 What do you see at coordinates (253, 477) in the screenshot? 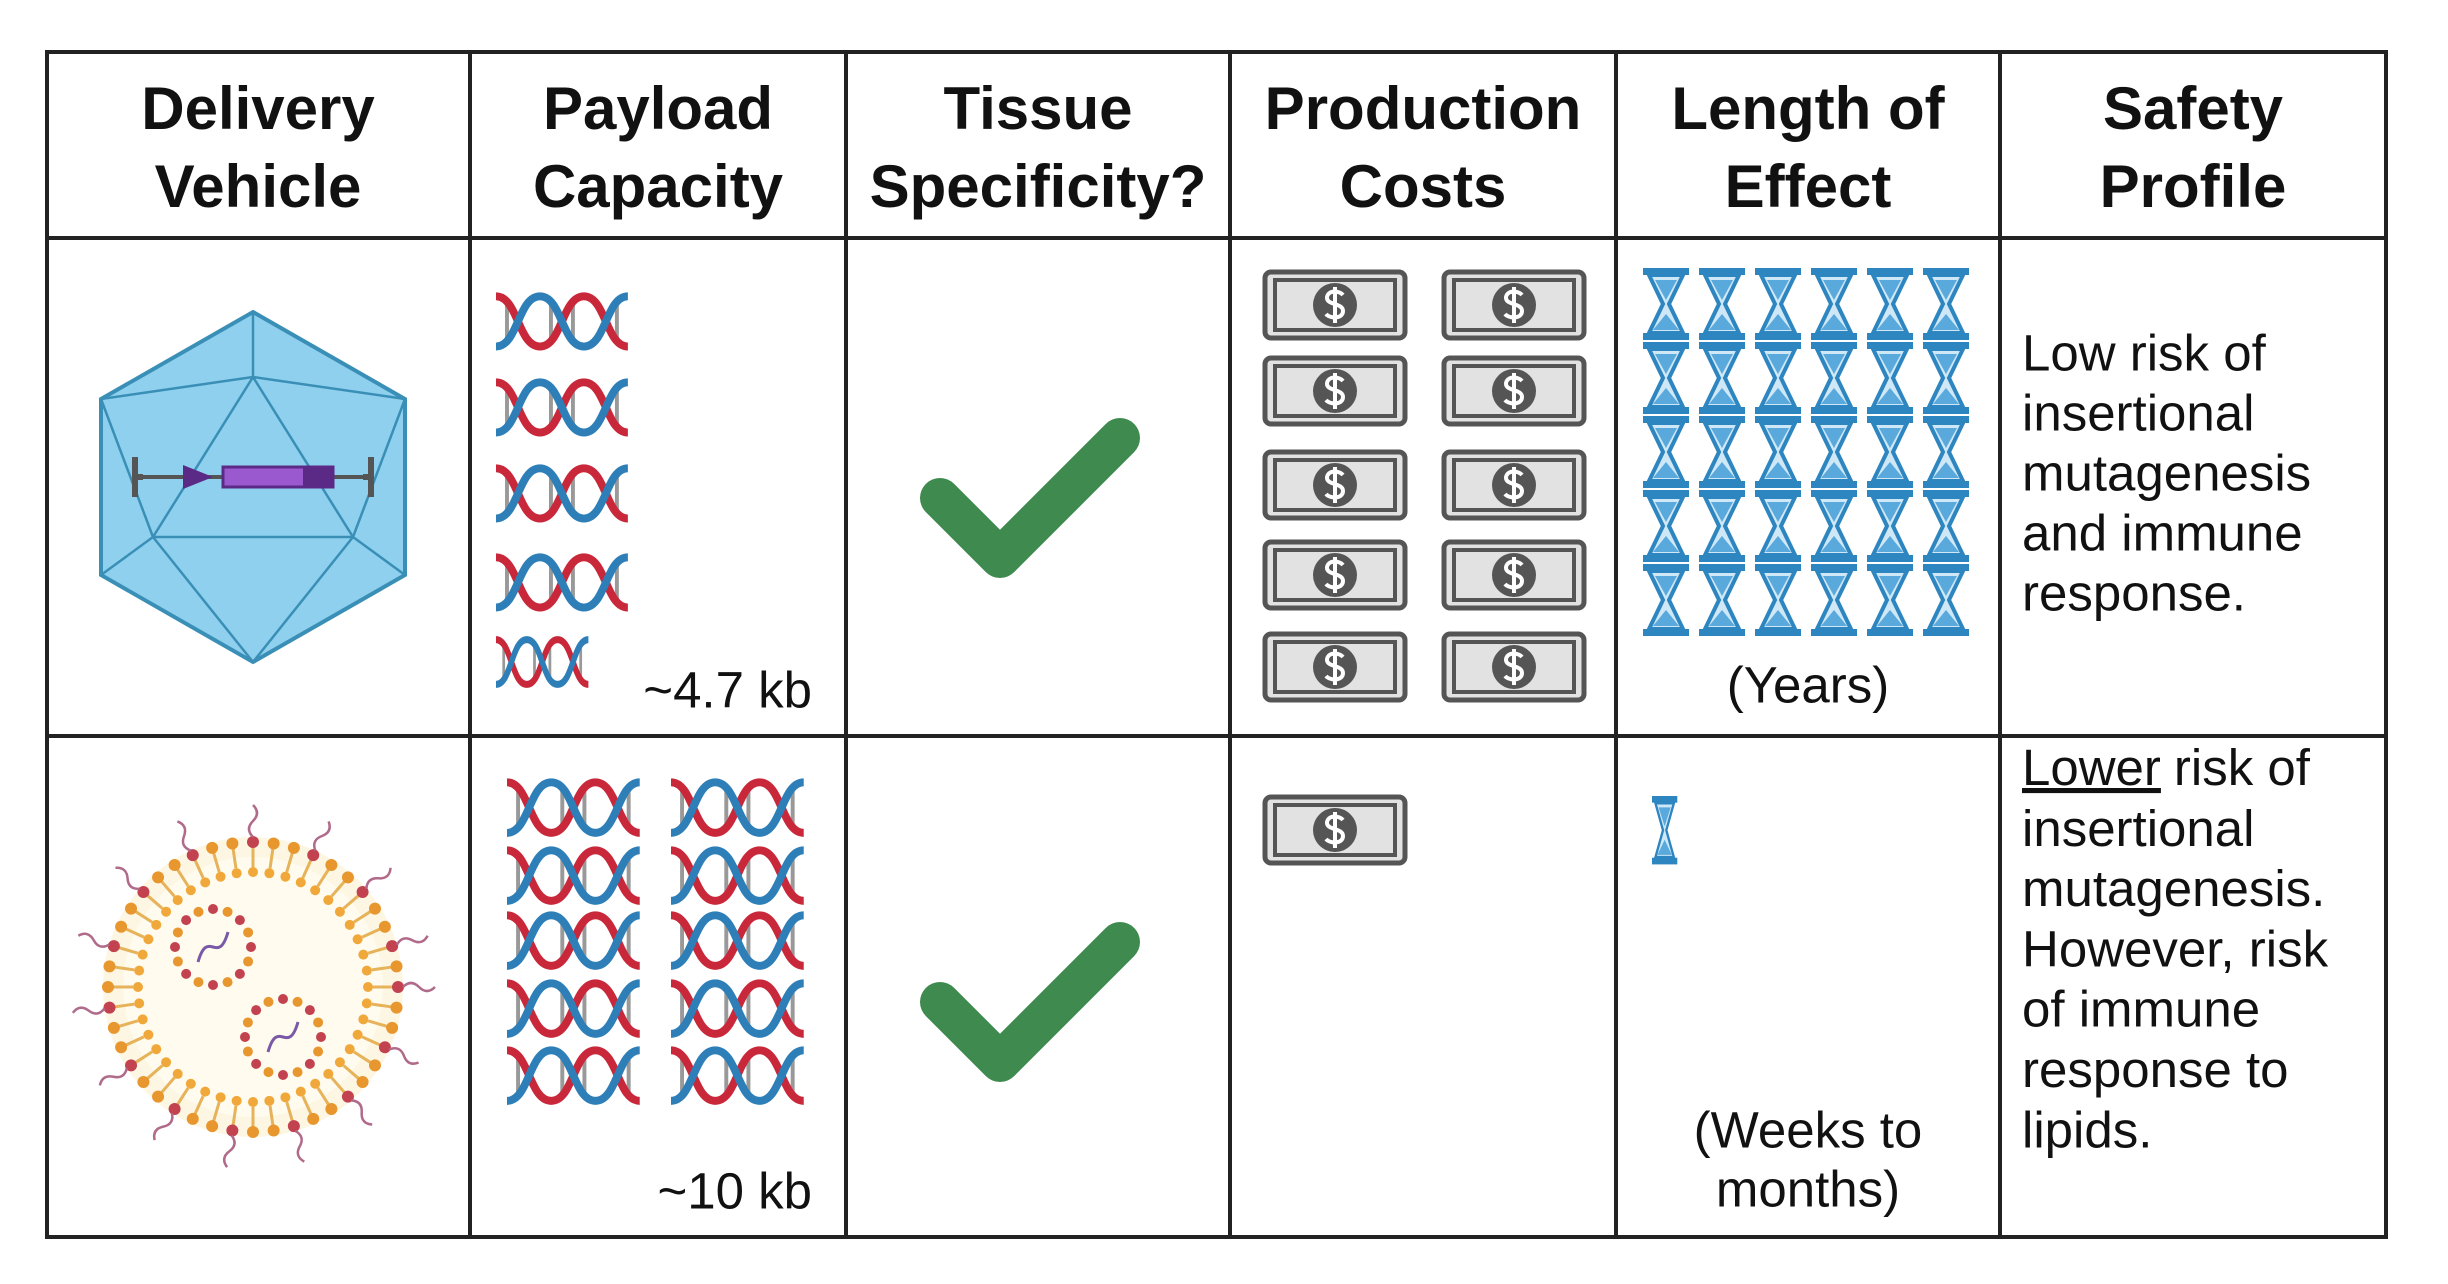
I see `transgene-cassette` at bounding box center [253, 477].